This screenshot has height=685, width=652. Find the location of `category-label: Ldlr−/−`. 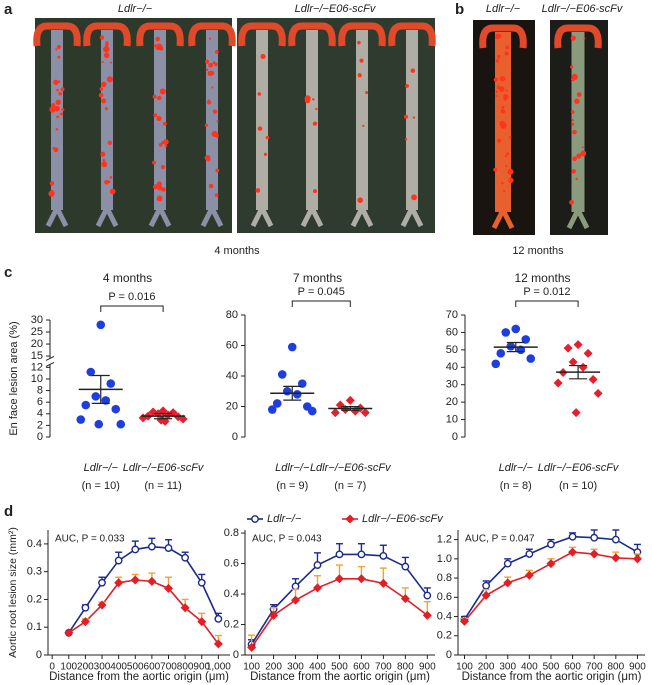

category-label: Ldlr−/− is located at coordinates (292, 468).